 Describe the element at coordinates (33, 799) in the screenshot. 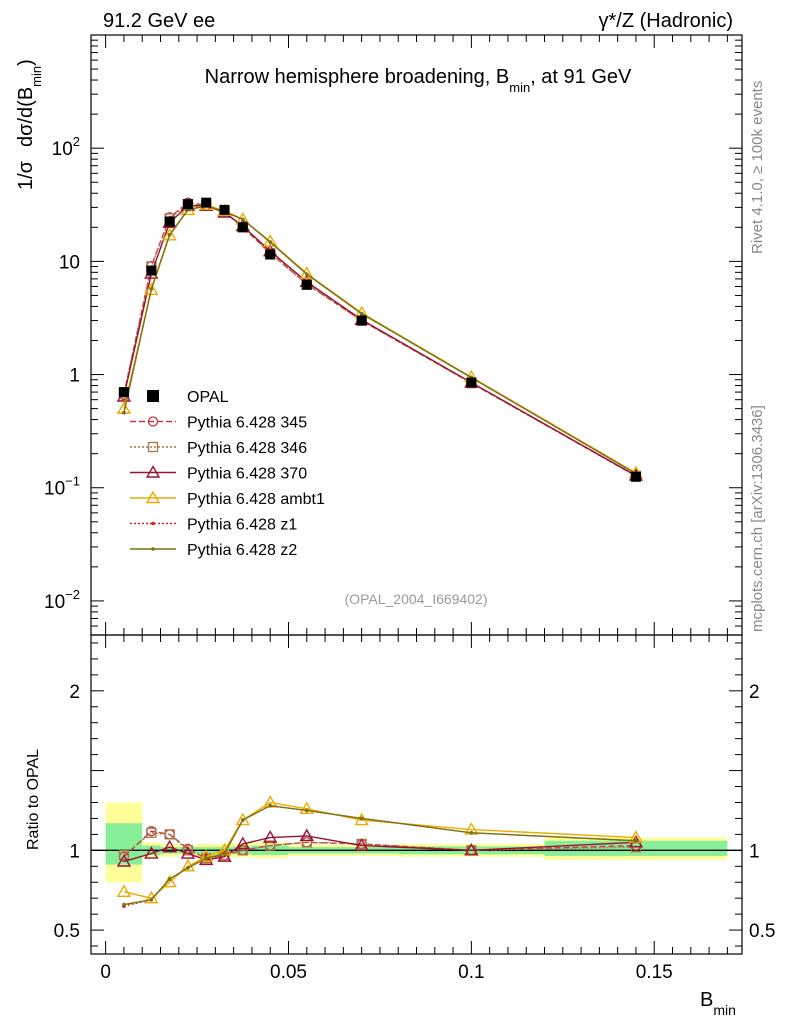

I see `ratio-y-axis-label: Ratio to OPAL` at that location.